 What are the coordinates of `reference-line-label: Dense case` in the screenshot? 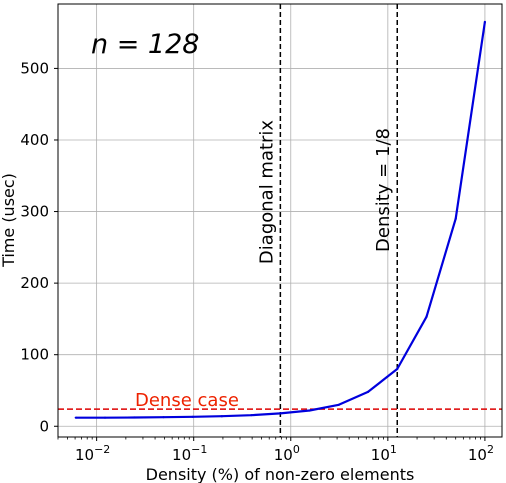 It's located at (187, 400).